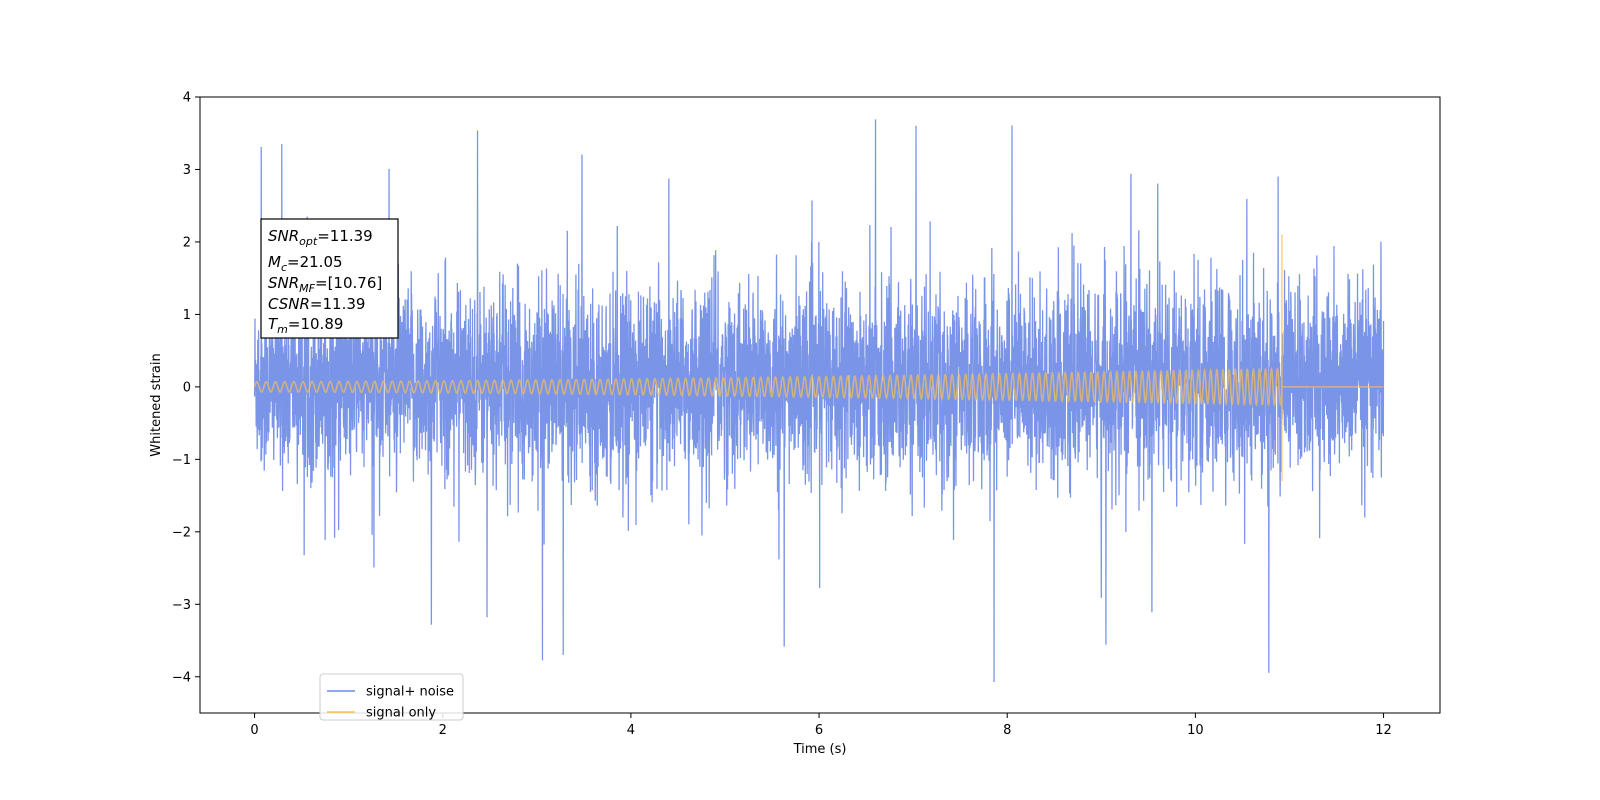 The image size is (1600, 800). I want to click on info-box-line: Mc=21.05, so click(305, 263).